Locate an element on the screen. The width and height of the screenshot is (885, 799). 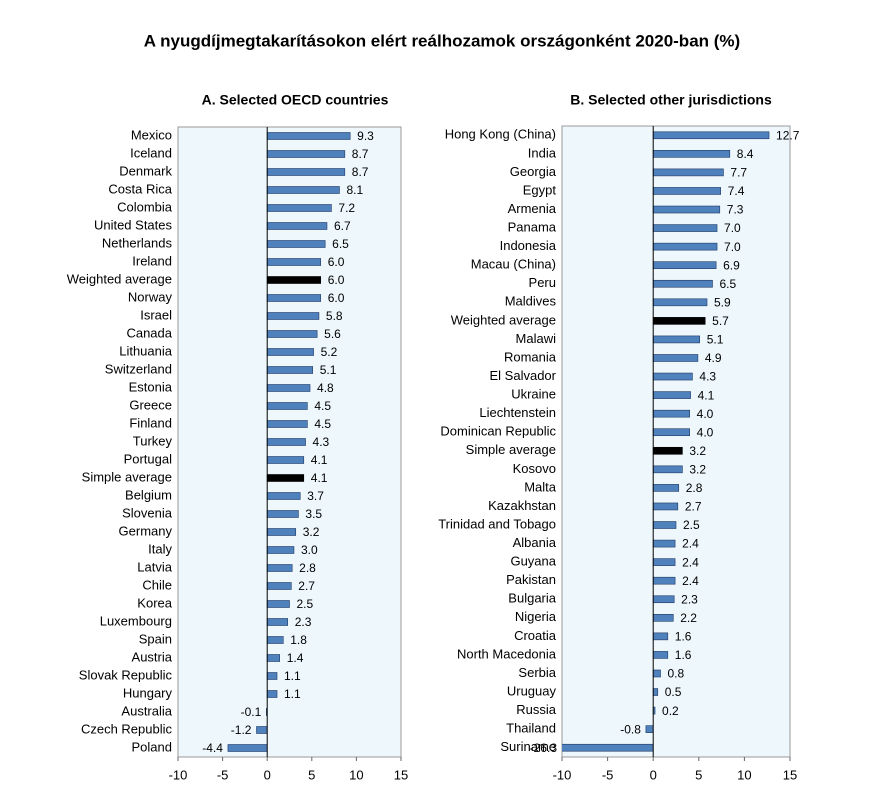
y-tick-label: Australia is located at coordinates (146, 710).